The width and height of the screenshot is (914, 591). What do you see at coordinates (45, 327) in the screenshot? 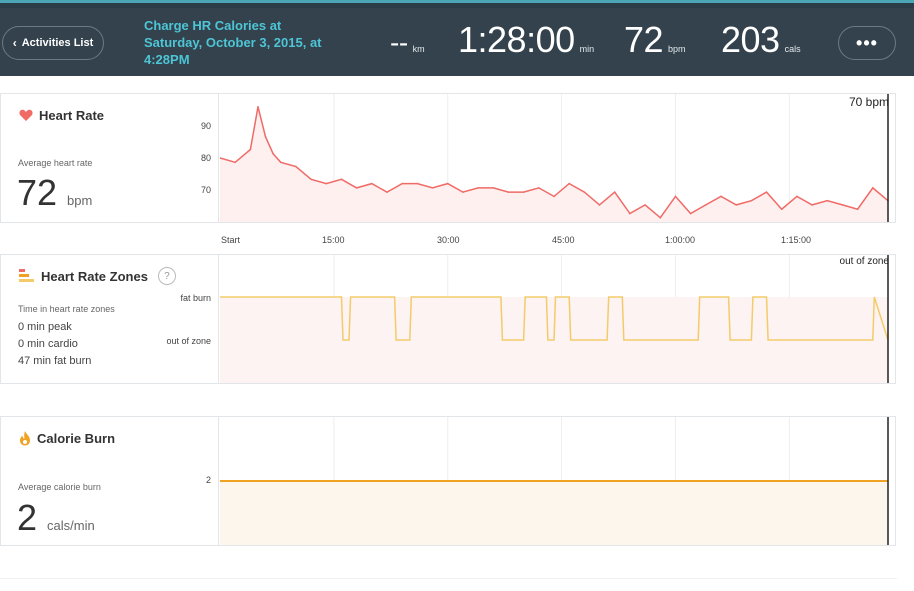
I see `zone-peak: 0 min peak` at bounding box center [45, 327].